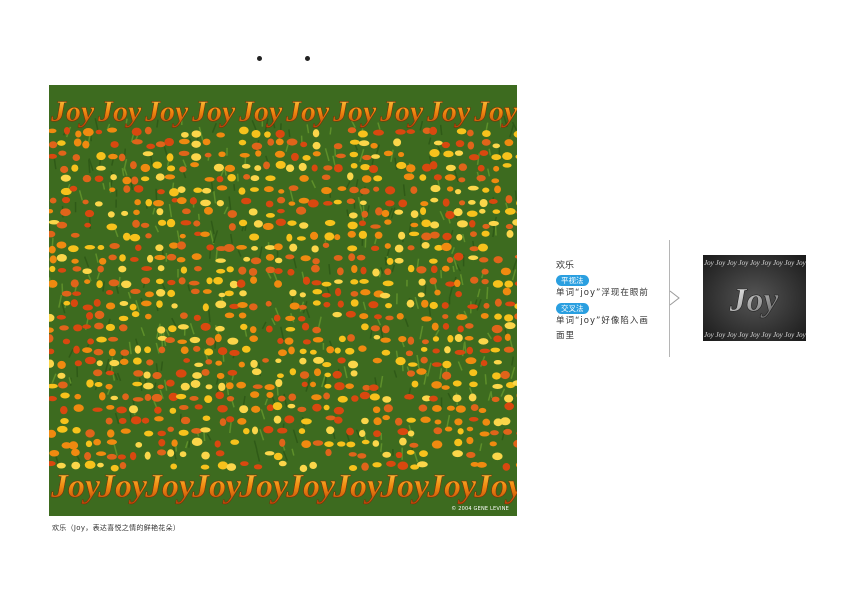  I want to click on focus-dot-right, so click(307, 58).